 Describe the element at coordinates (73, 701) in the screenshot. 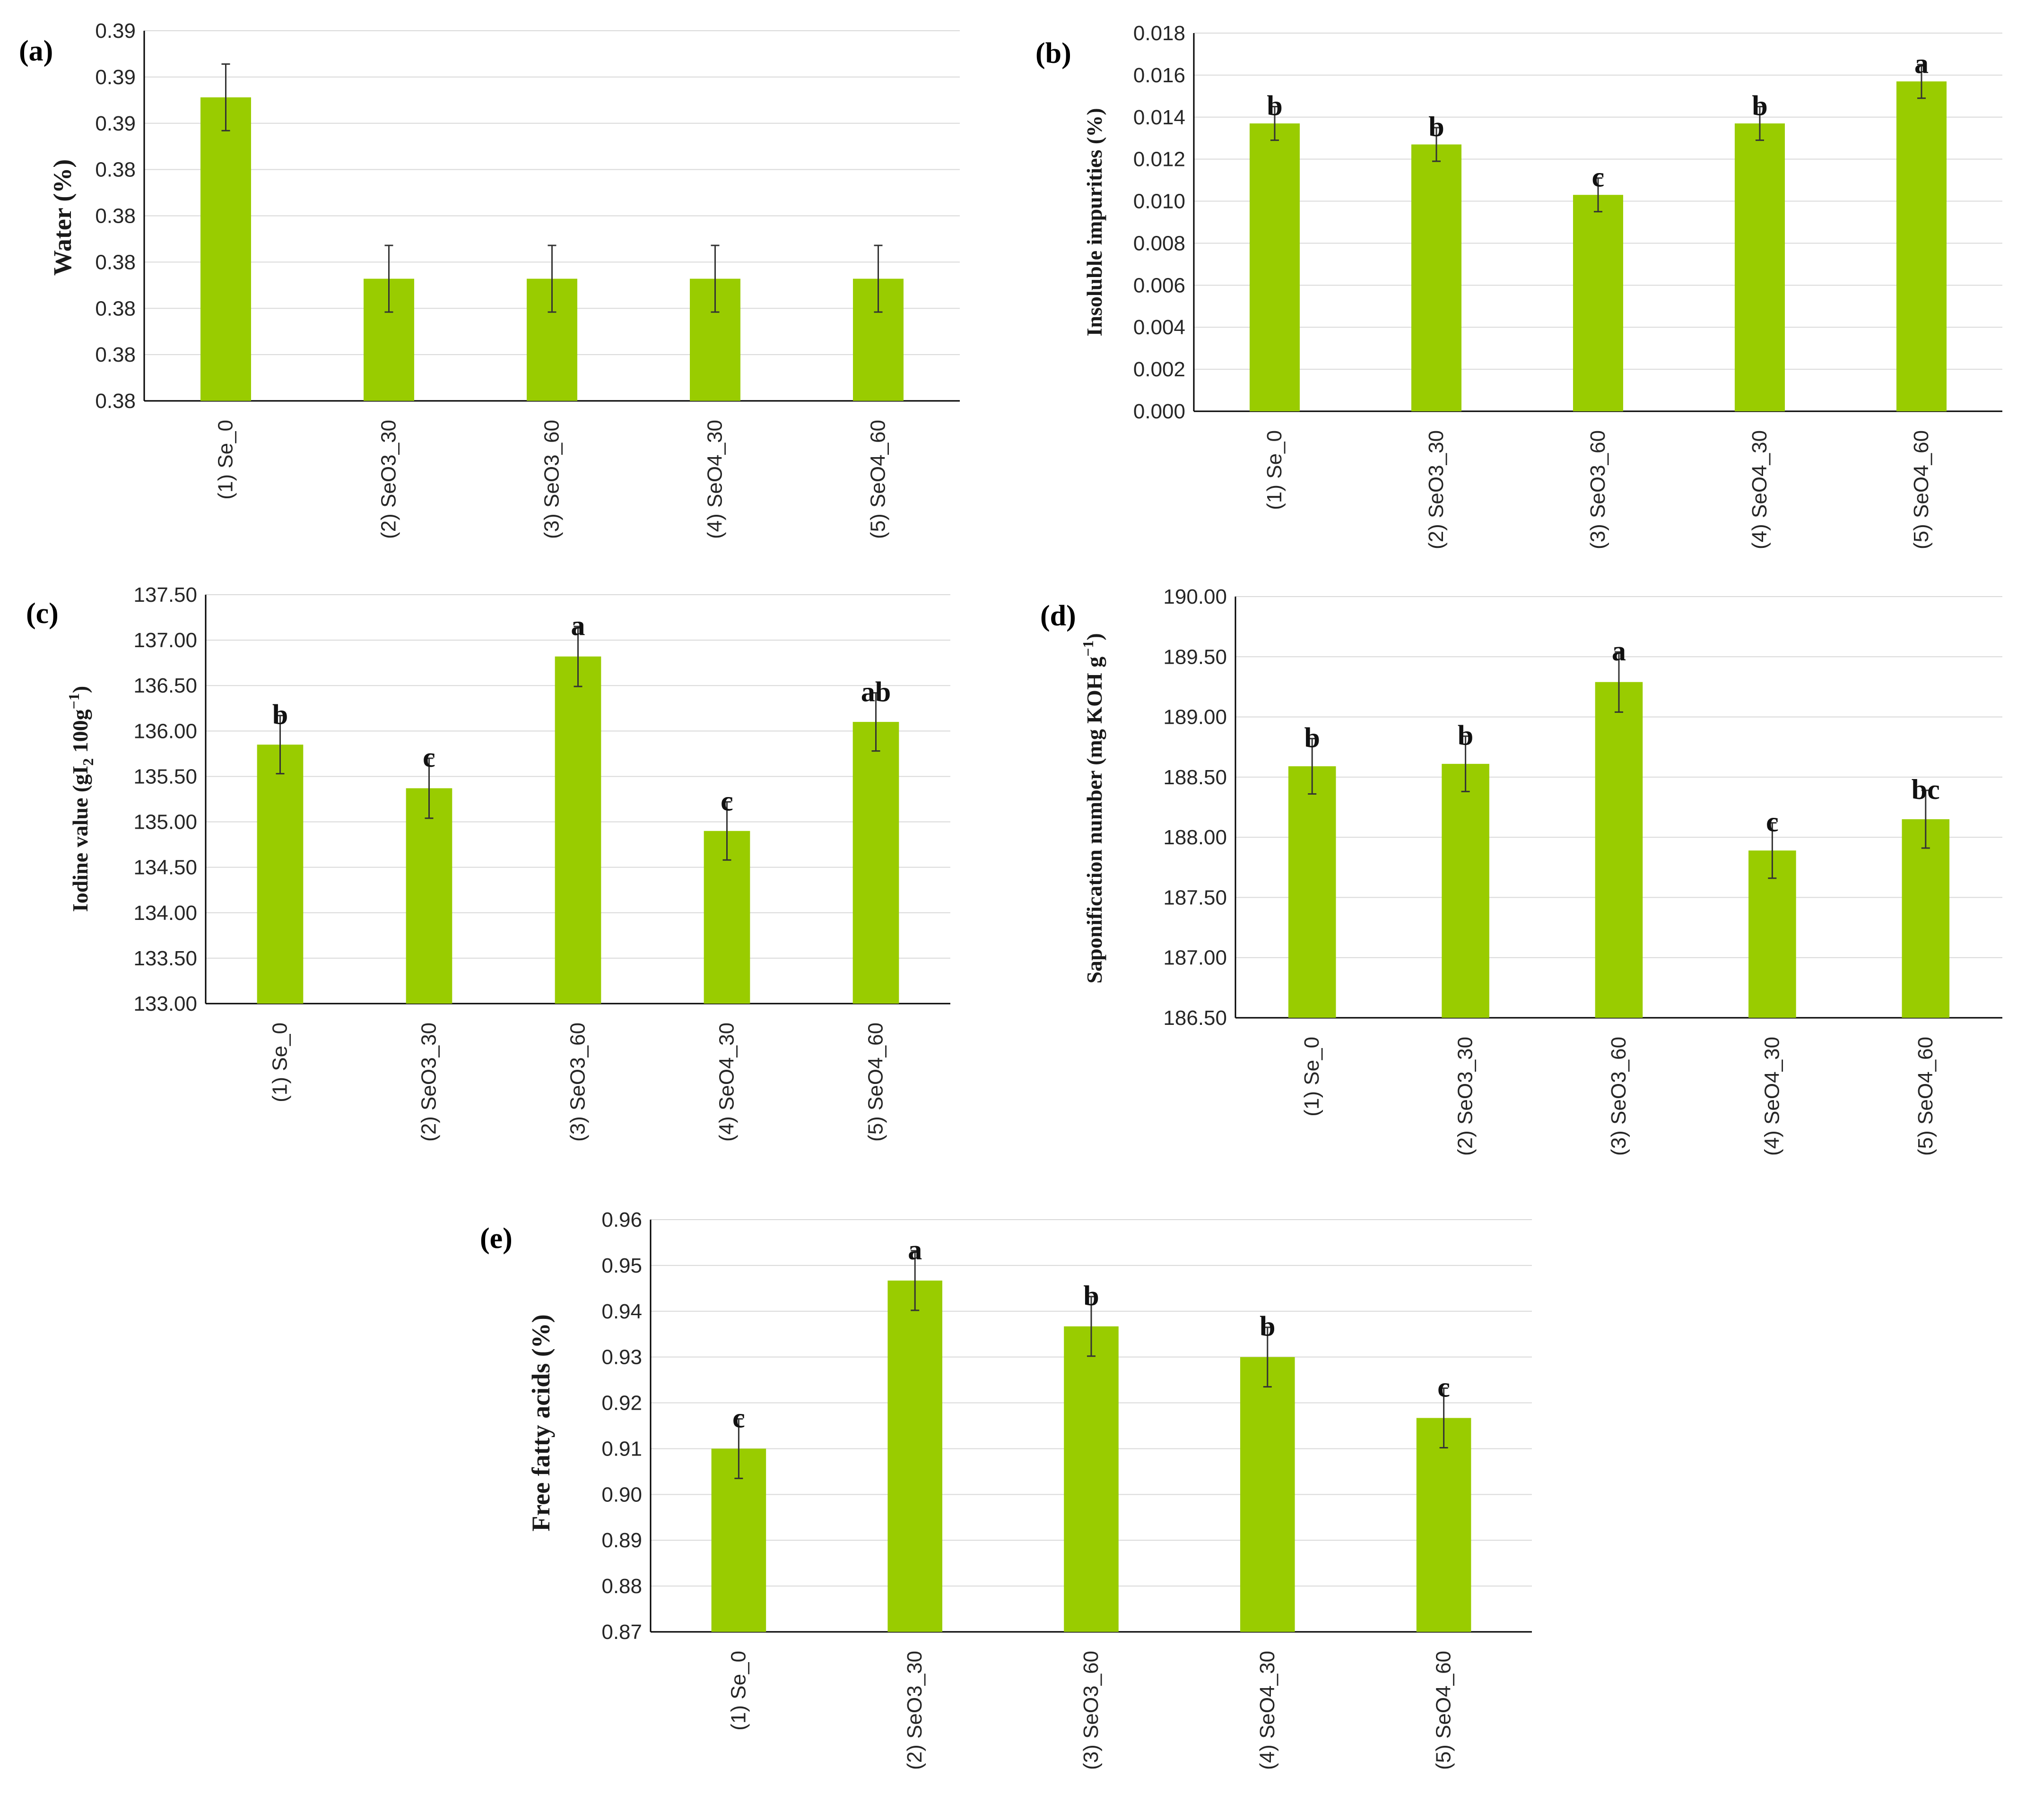

I see `y-axis-title-part: −1` at that location.